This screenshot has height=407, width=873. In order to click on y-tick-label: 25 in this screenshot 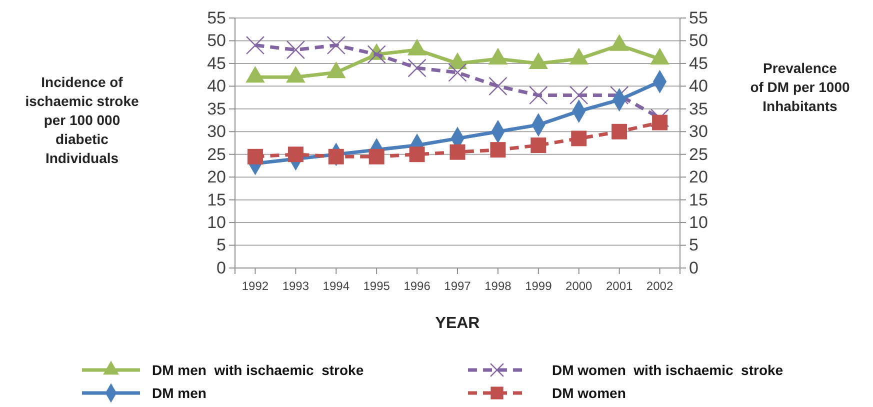, I will do `click(216, 154)`.